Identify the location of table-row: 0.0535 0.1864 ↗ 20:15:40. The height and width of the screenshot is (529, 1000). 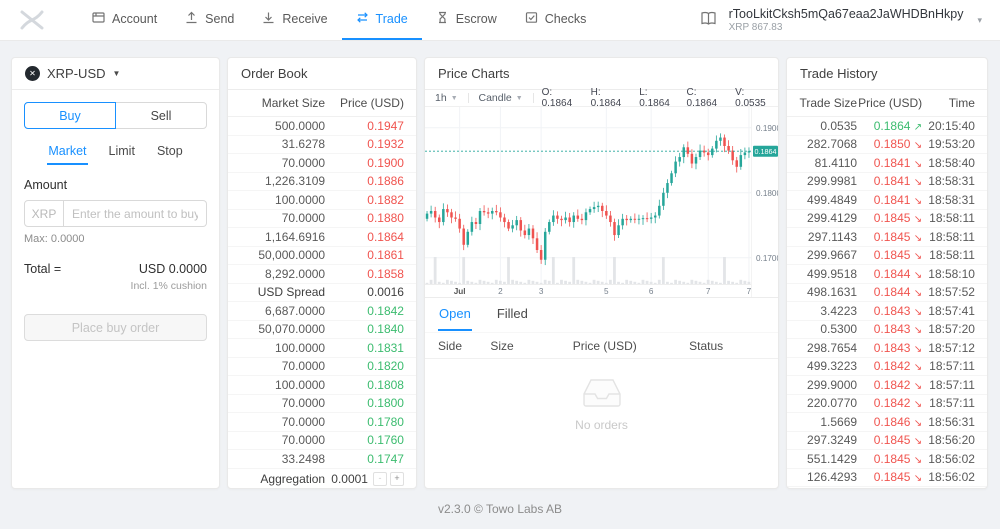
(887, 126).